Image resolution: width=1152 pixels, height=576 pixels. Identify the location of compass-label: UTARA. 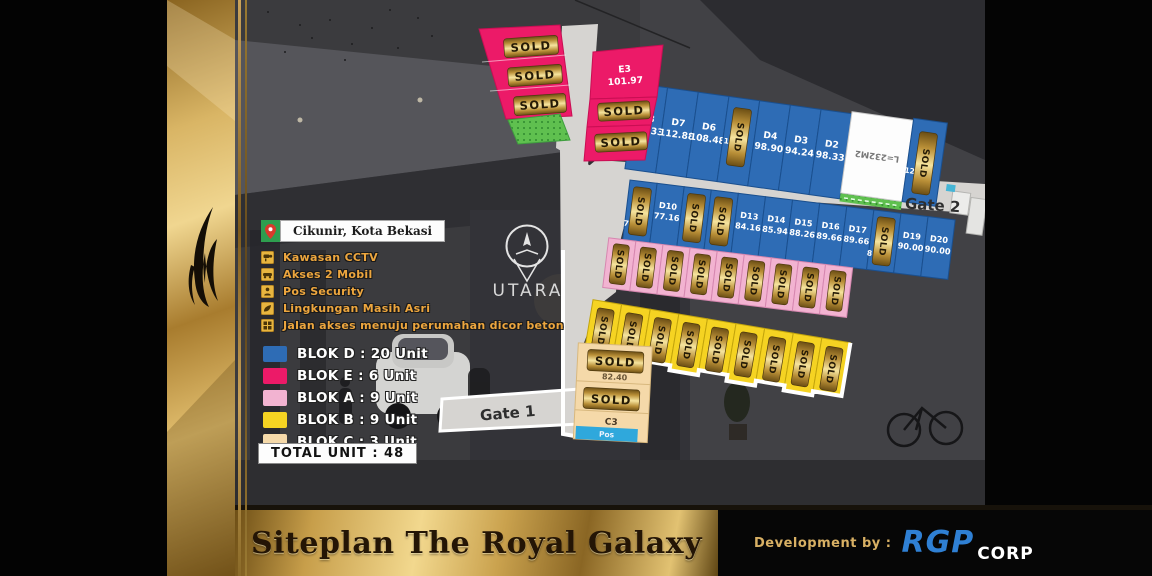
(528, 291).